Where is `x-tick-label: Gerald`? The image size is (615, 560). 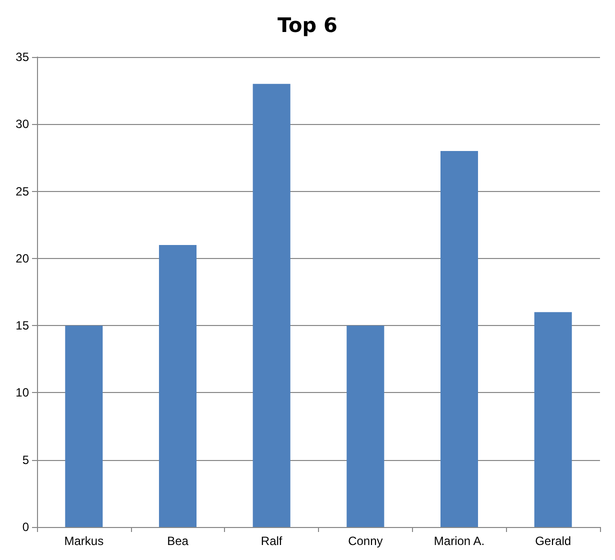
x-tick-label: Gerald is located at coordinates (553, 541).